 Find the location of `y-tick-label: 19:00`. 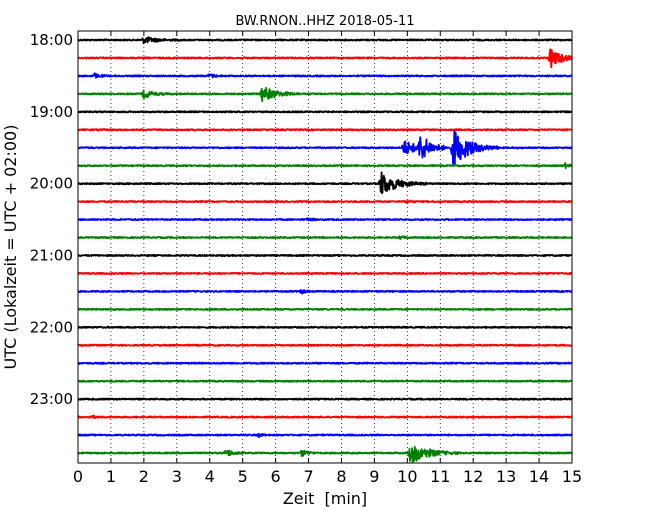

y-tick-label: 19:00 is located at coordinates (51, 112).